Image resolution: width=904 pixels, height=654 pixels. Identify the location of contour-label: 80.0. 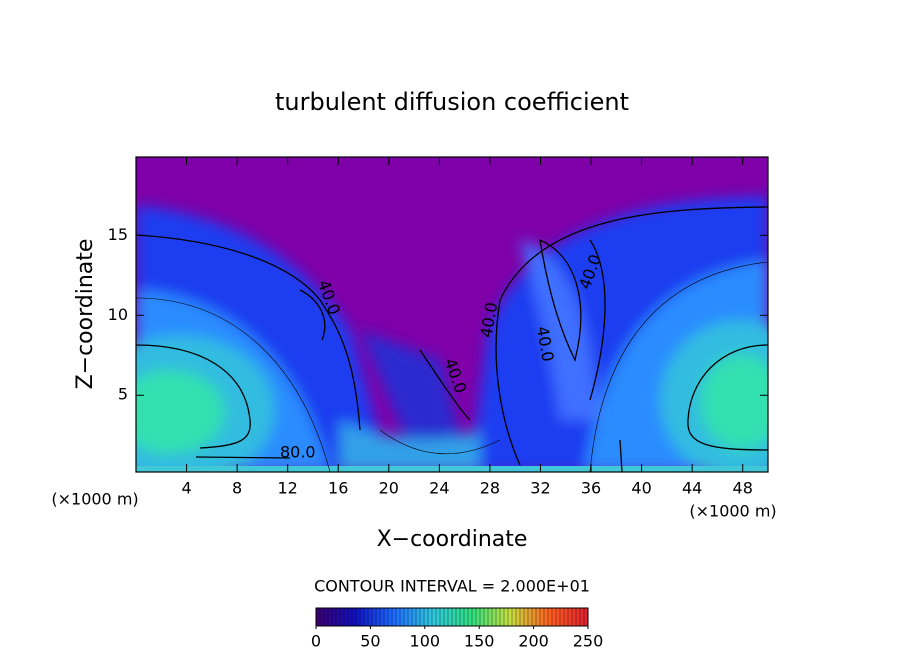
(298, 451).